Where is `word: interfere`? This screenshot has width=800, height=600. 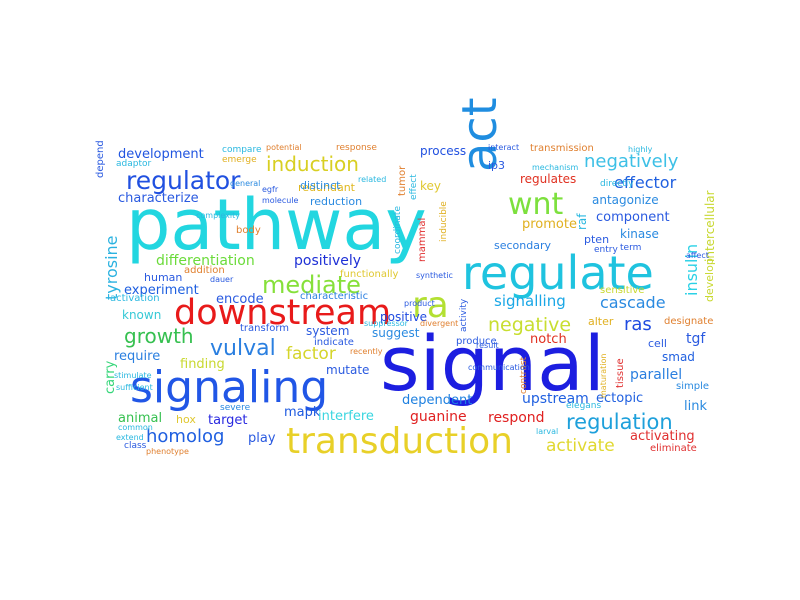
word: interfere is located at coordinates (346, 416).